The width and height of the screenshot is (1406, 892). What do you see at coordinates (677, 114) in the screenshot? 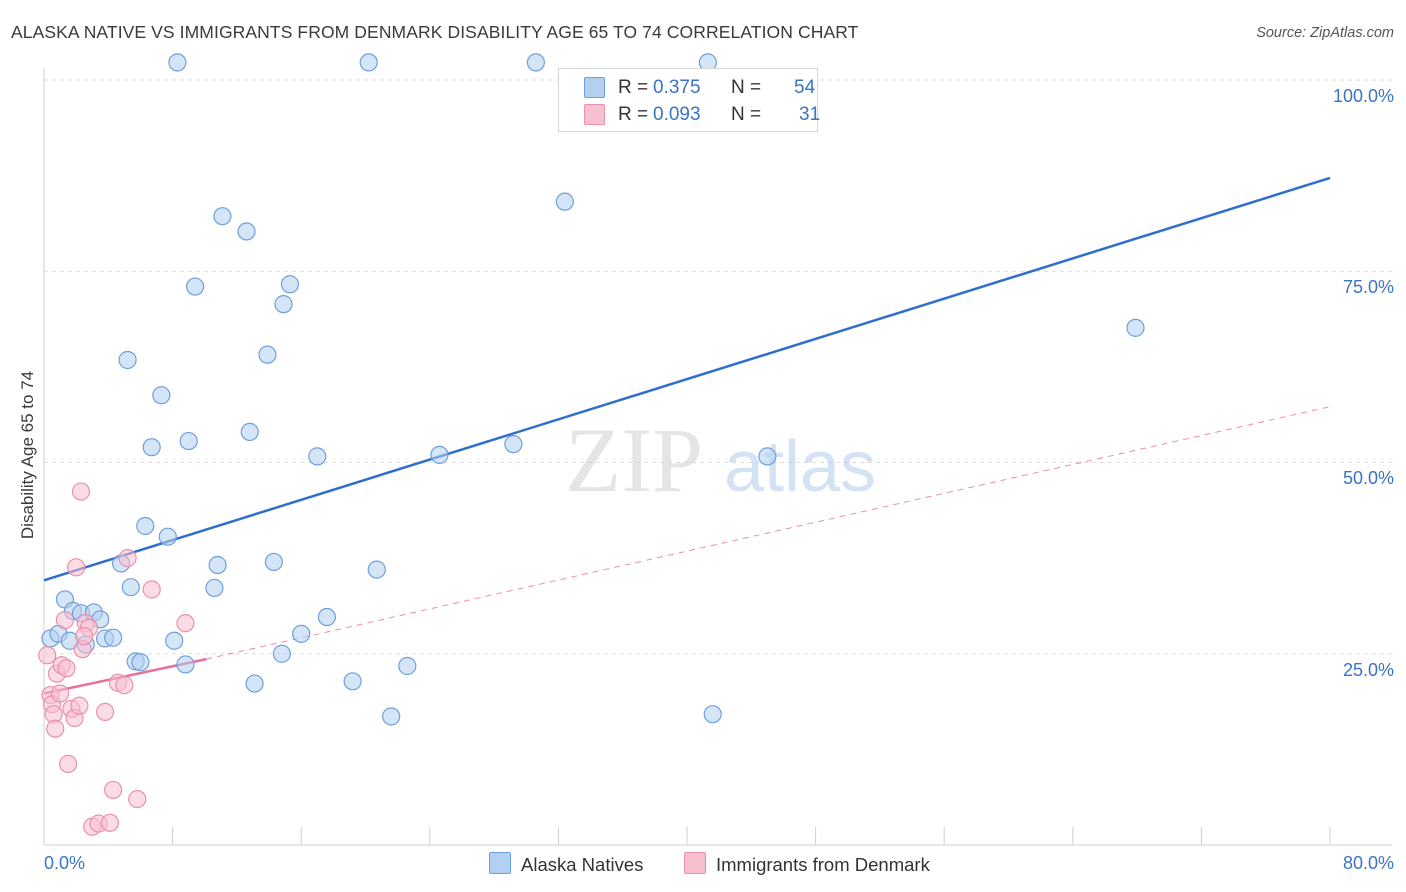
I see `legend-r-value: 0.093` at bounding box center [677, 114].